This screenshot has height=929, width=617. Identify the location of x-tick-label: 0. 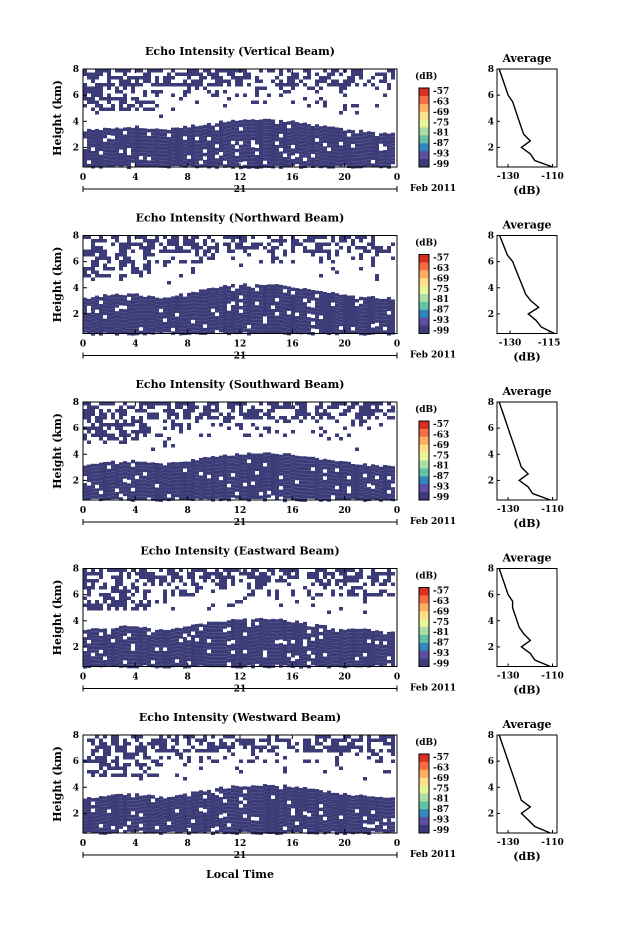
(83, 178).